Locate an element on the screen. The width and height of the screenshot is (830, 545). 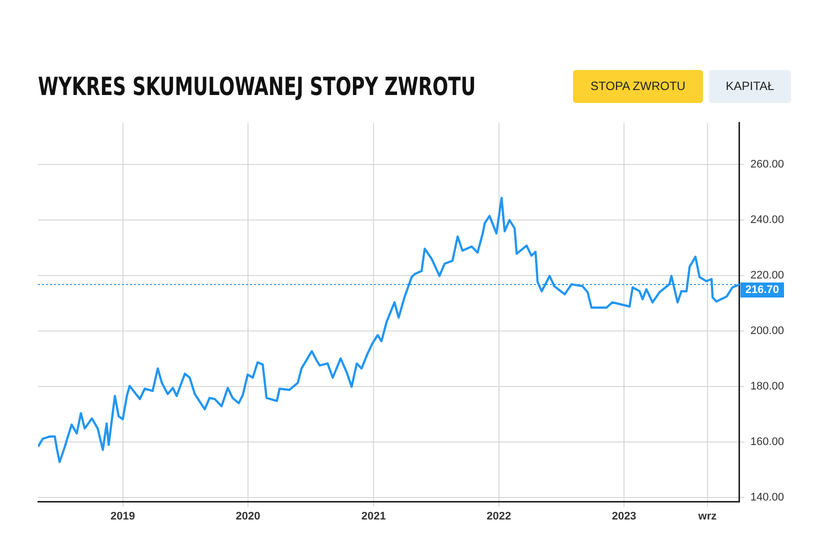
y-tick-label: 240.00 is located at coordinates (767, 220).